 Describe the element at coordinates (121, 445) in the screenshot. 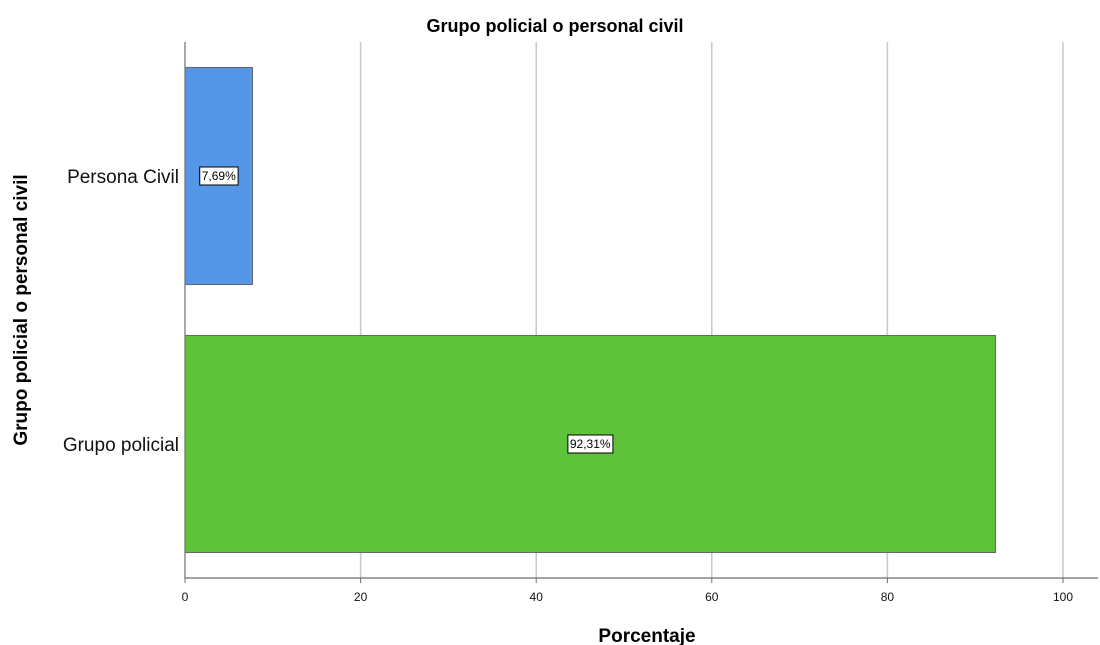

I see `category-label: Grupo policial` at that location.